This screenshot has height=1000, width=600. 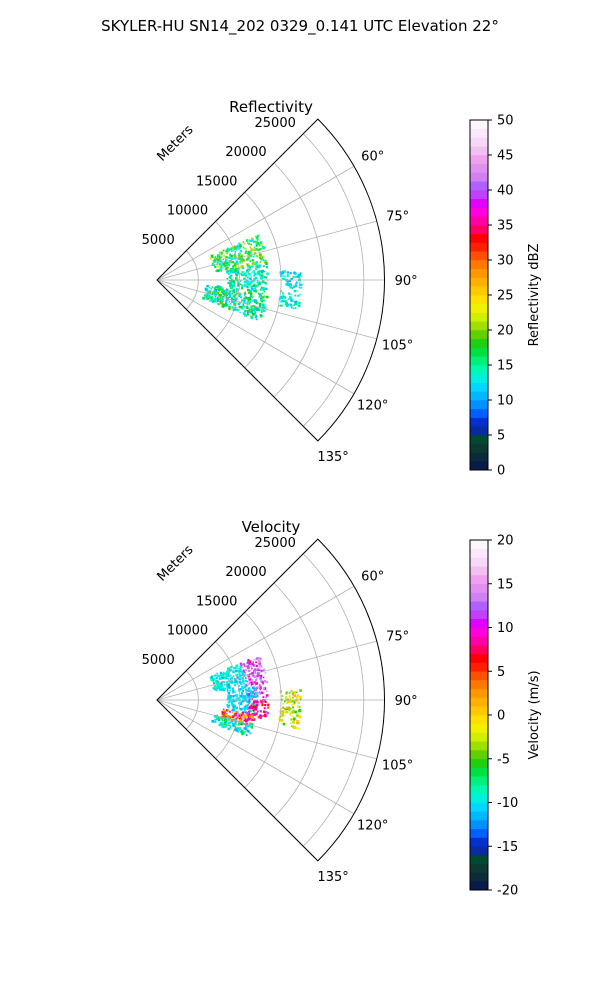 I want to click on colorbar-tick-label: 0, so click(x=501, y=716).